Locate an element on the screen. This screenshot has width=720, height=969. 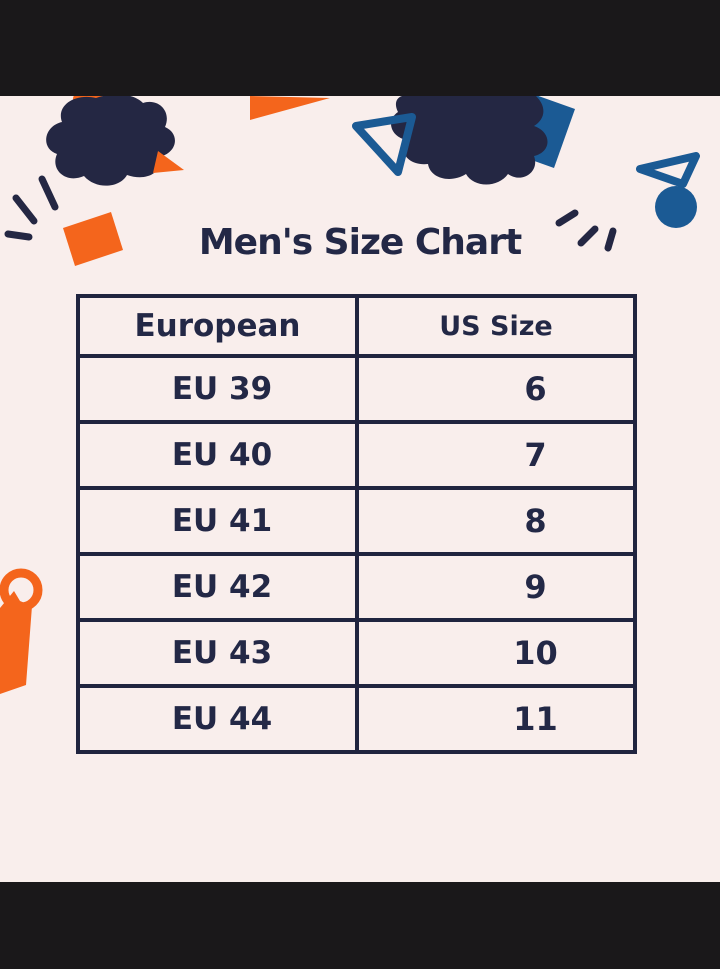
top-letterbox-bar is located at coordinates (360, 48).